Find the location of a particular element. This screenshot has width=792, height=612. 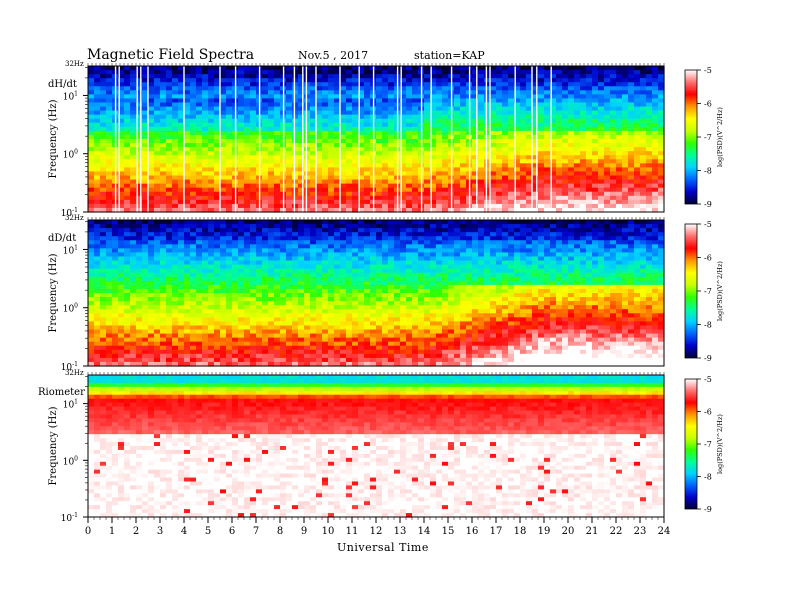

panel1-top-label: 32Hz is located at coordinates (74, 64).